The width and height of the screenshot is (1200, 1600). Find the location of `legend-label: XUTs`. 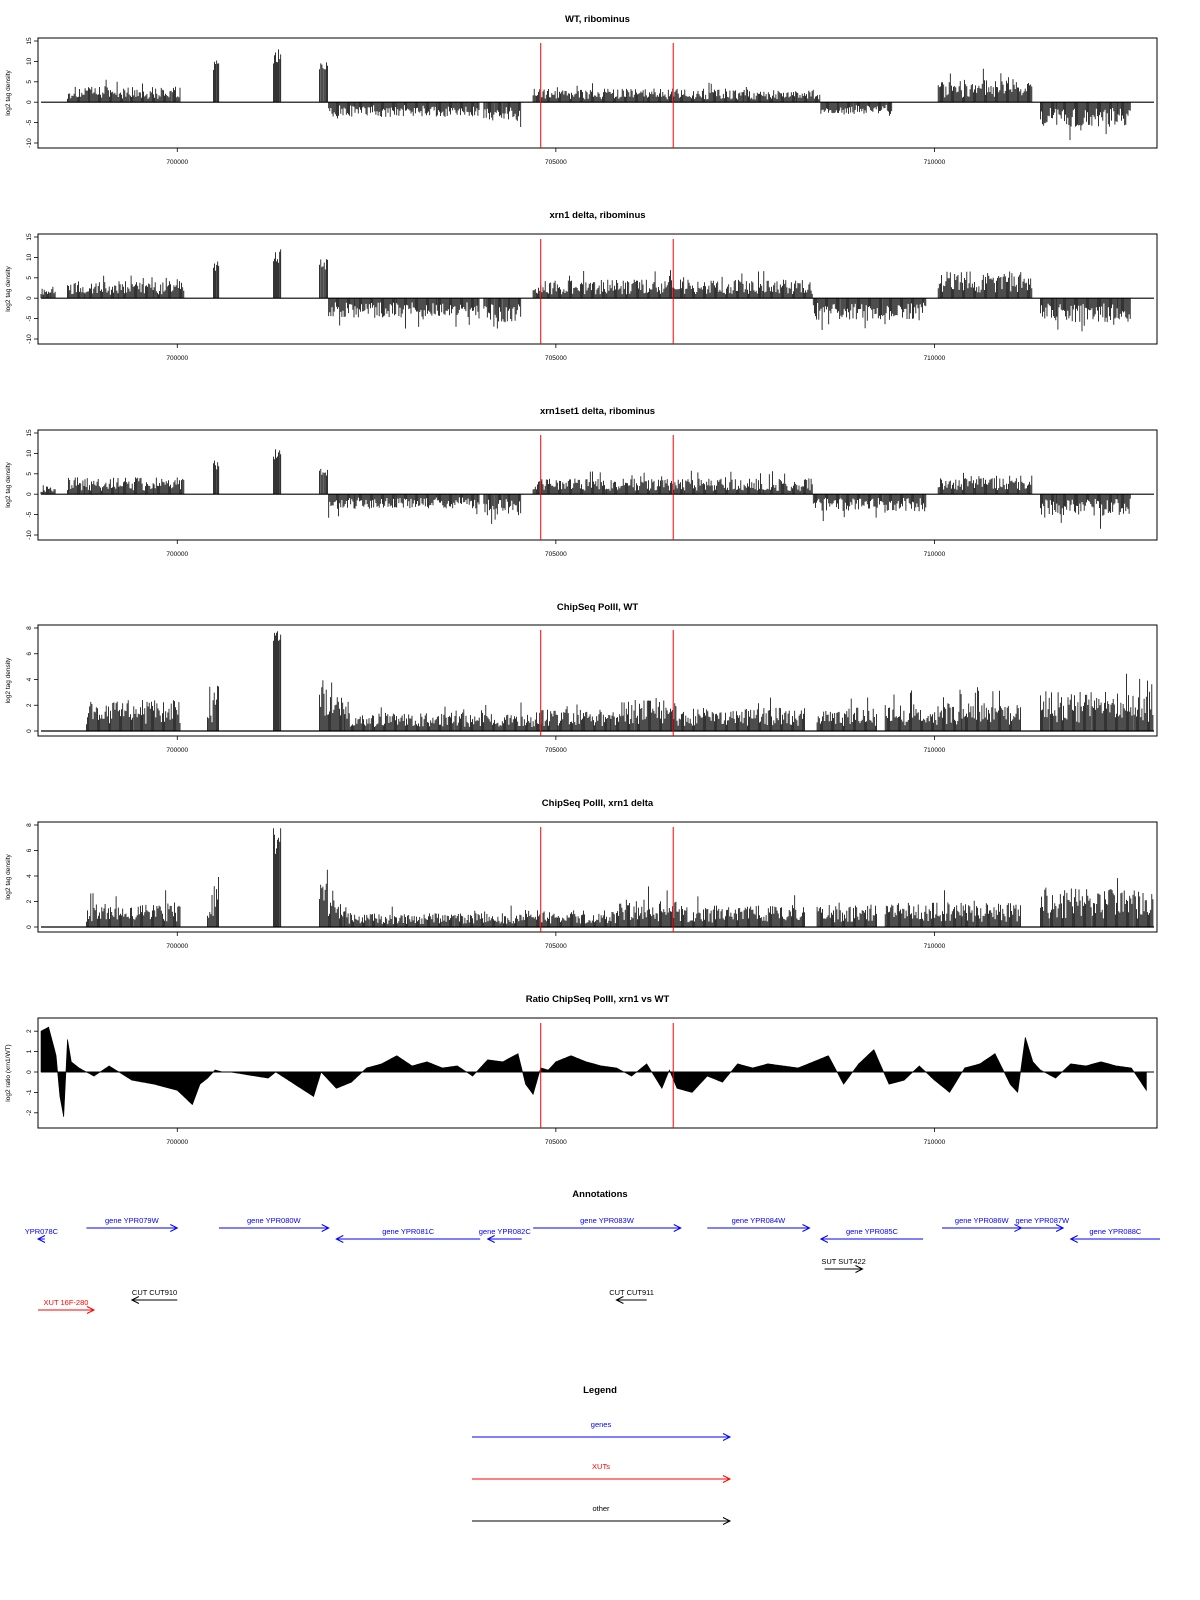

legend-label: XUTs is located at coordinates (601, 1466).